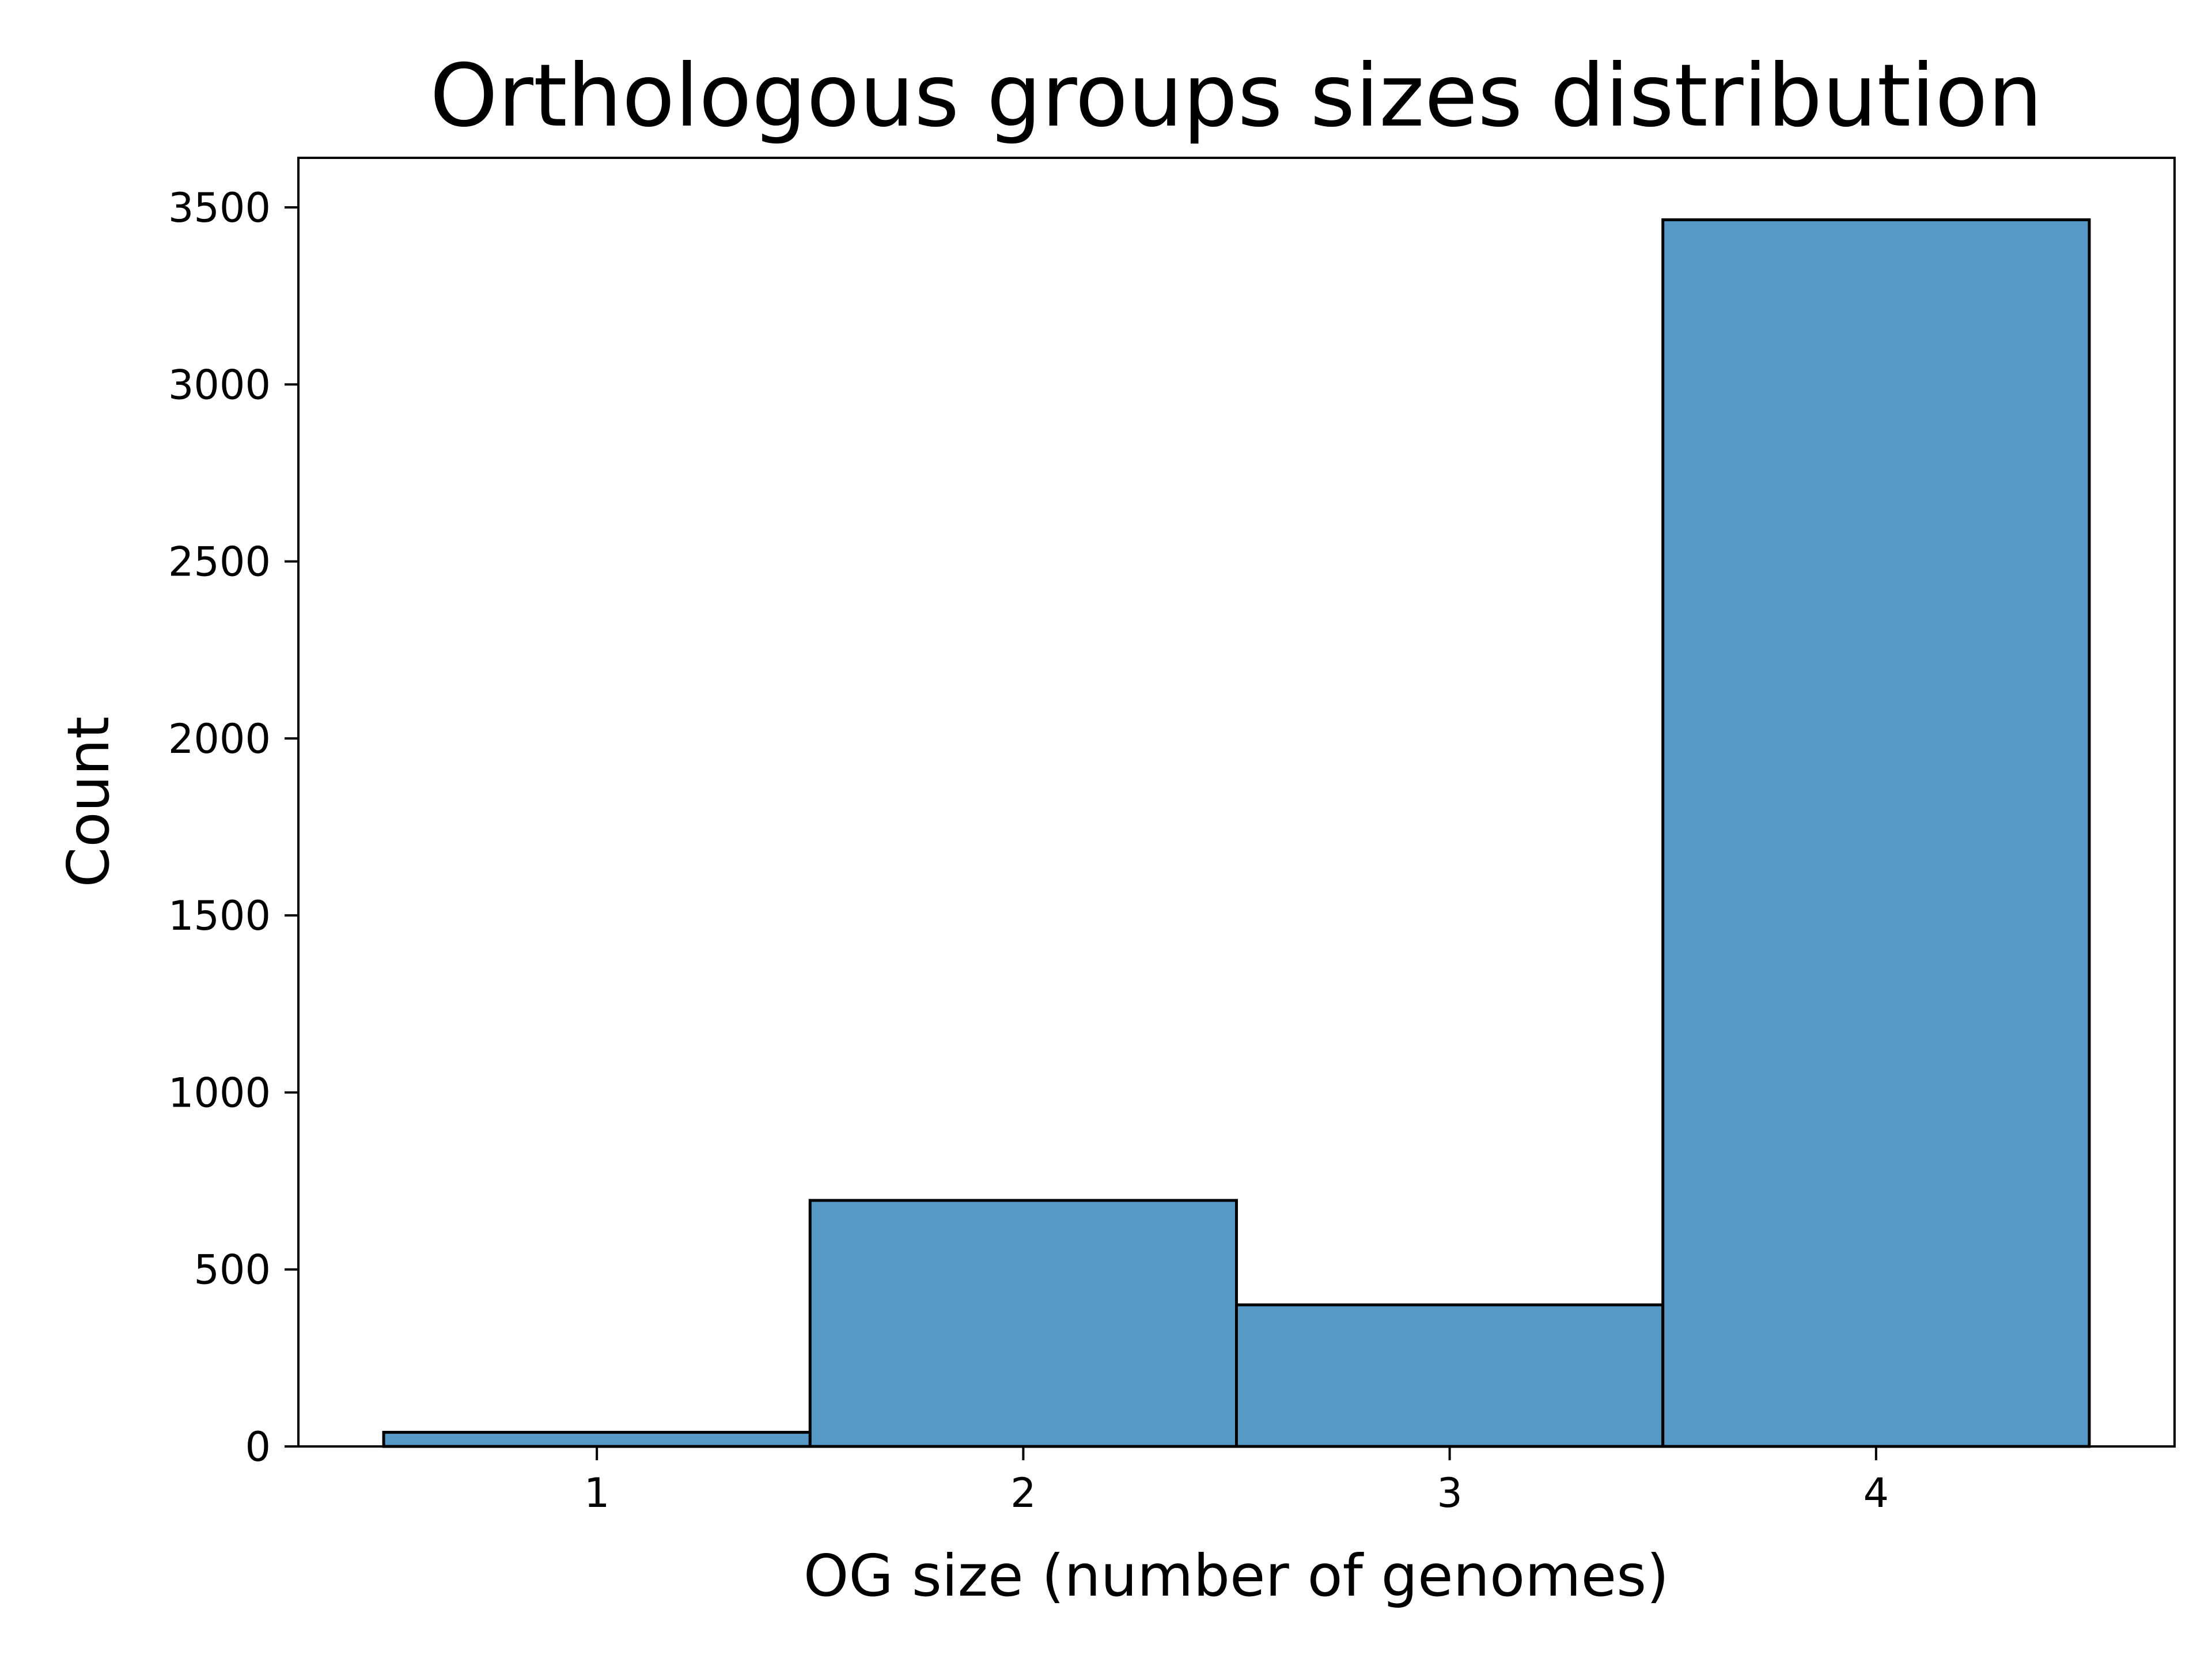  I want to click on y-tick-label: 2000, so click(219, 739).